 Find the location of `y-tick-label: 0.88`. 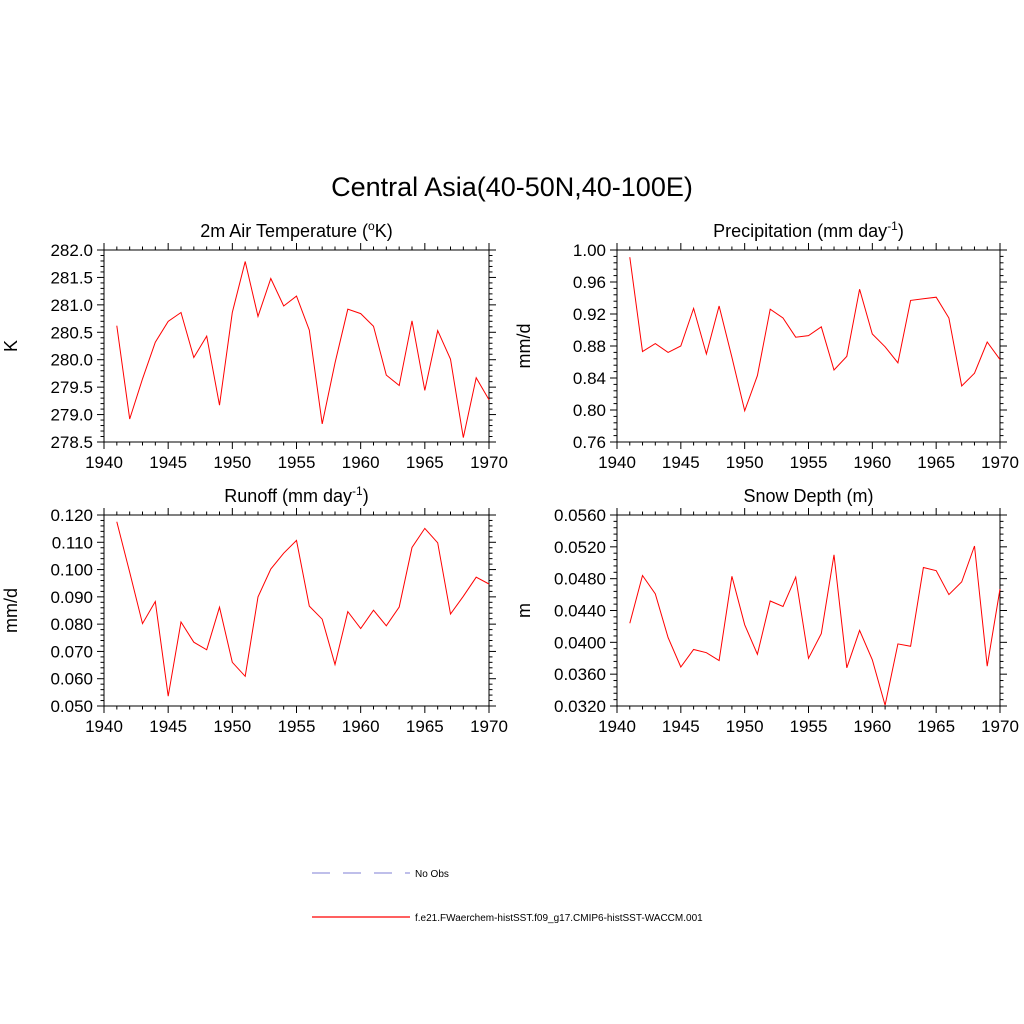

y-tick-label: 0.88 is located at coordinates (589, 346).